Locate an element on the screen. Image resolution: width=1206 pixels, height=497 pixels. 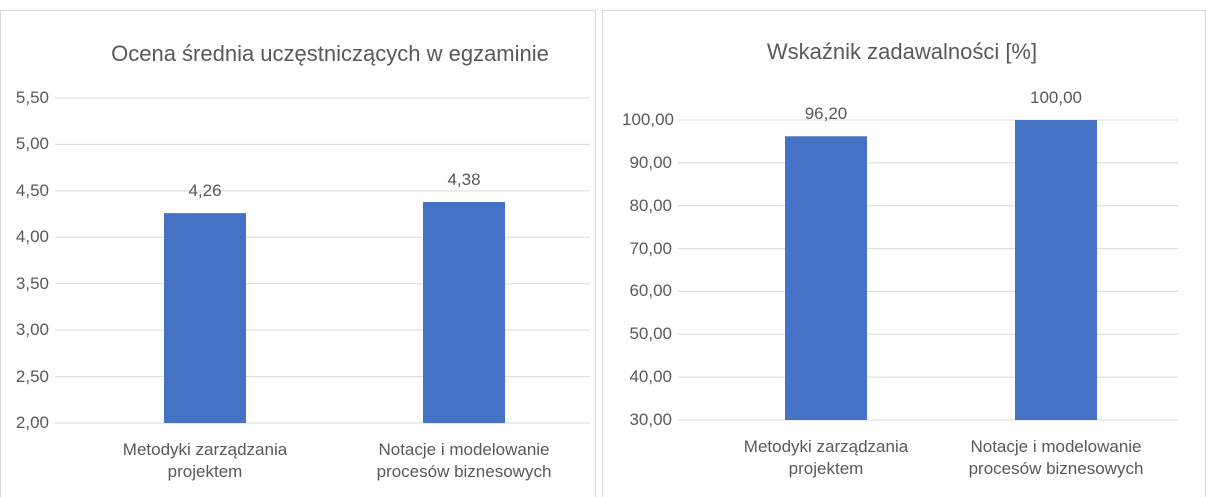
y-tick-label: 3,50 is located at coordinates (32, 283).